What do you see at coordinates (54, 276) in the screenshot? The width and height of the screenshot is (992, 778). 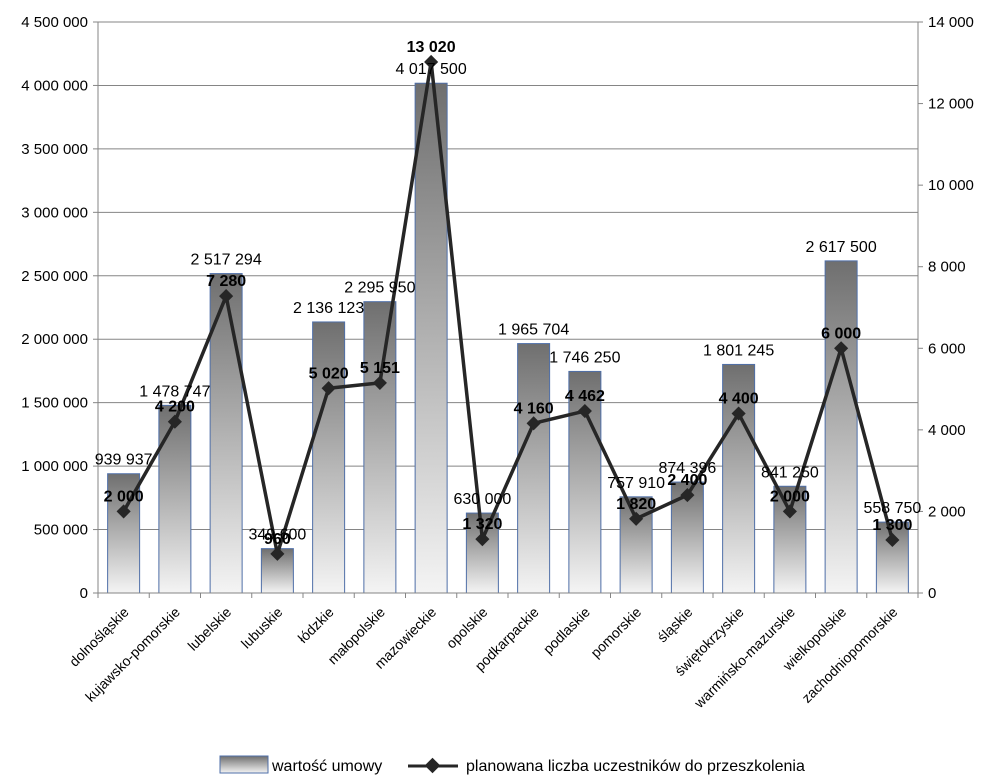 I see `left-tick-label: 2 500 000` at bounding box center [54, 276].